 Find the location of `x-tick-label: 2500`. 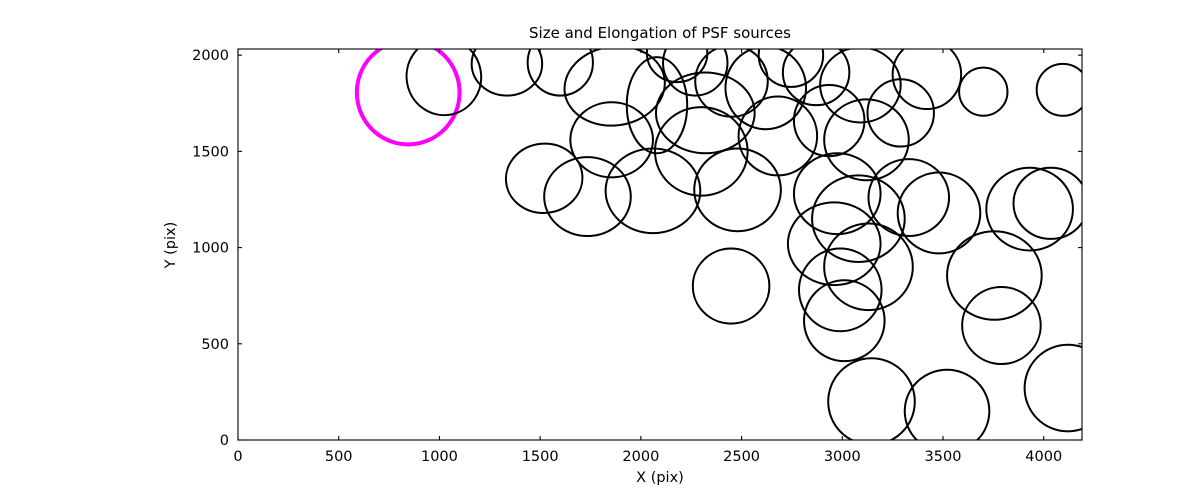

x-tick-label: 2500 is located at coordinates (741, 457).